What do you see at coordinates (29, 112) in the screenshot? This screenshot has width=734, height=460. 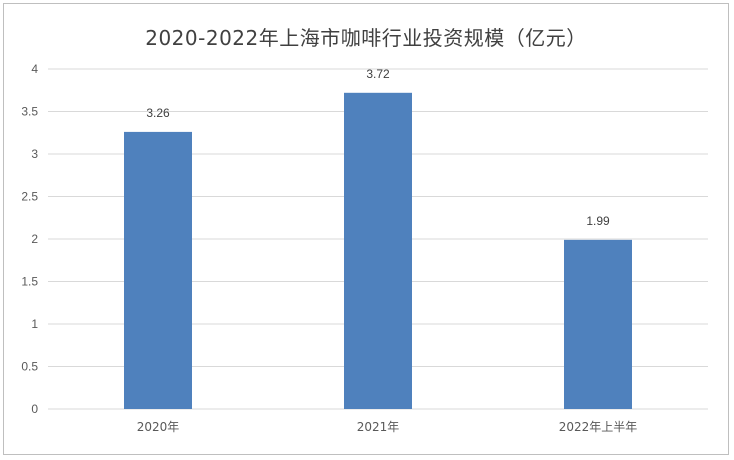 I see `y-tick-label-7: 3.5` at bounding box center [29, 112].